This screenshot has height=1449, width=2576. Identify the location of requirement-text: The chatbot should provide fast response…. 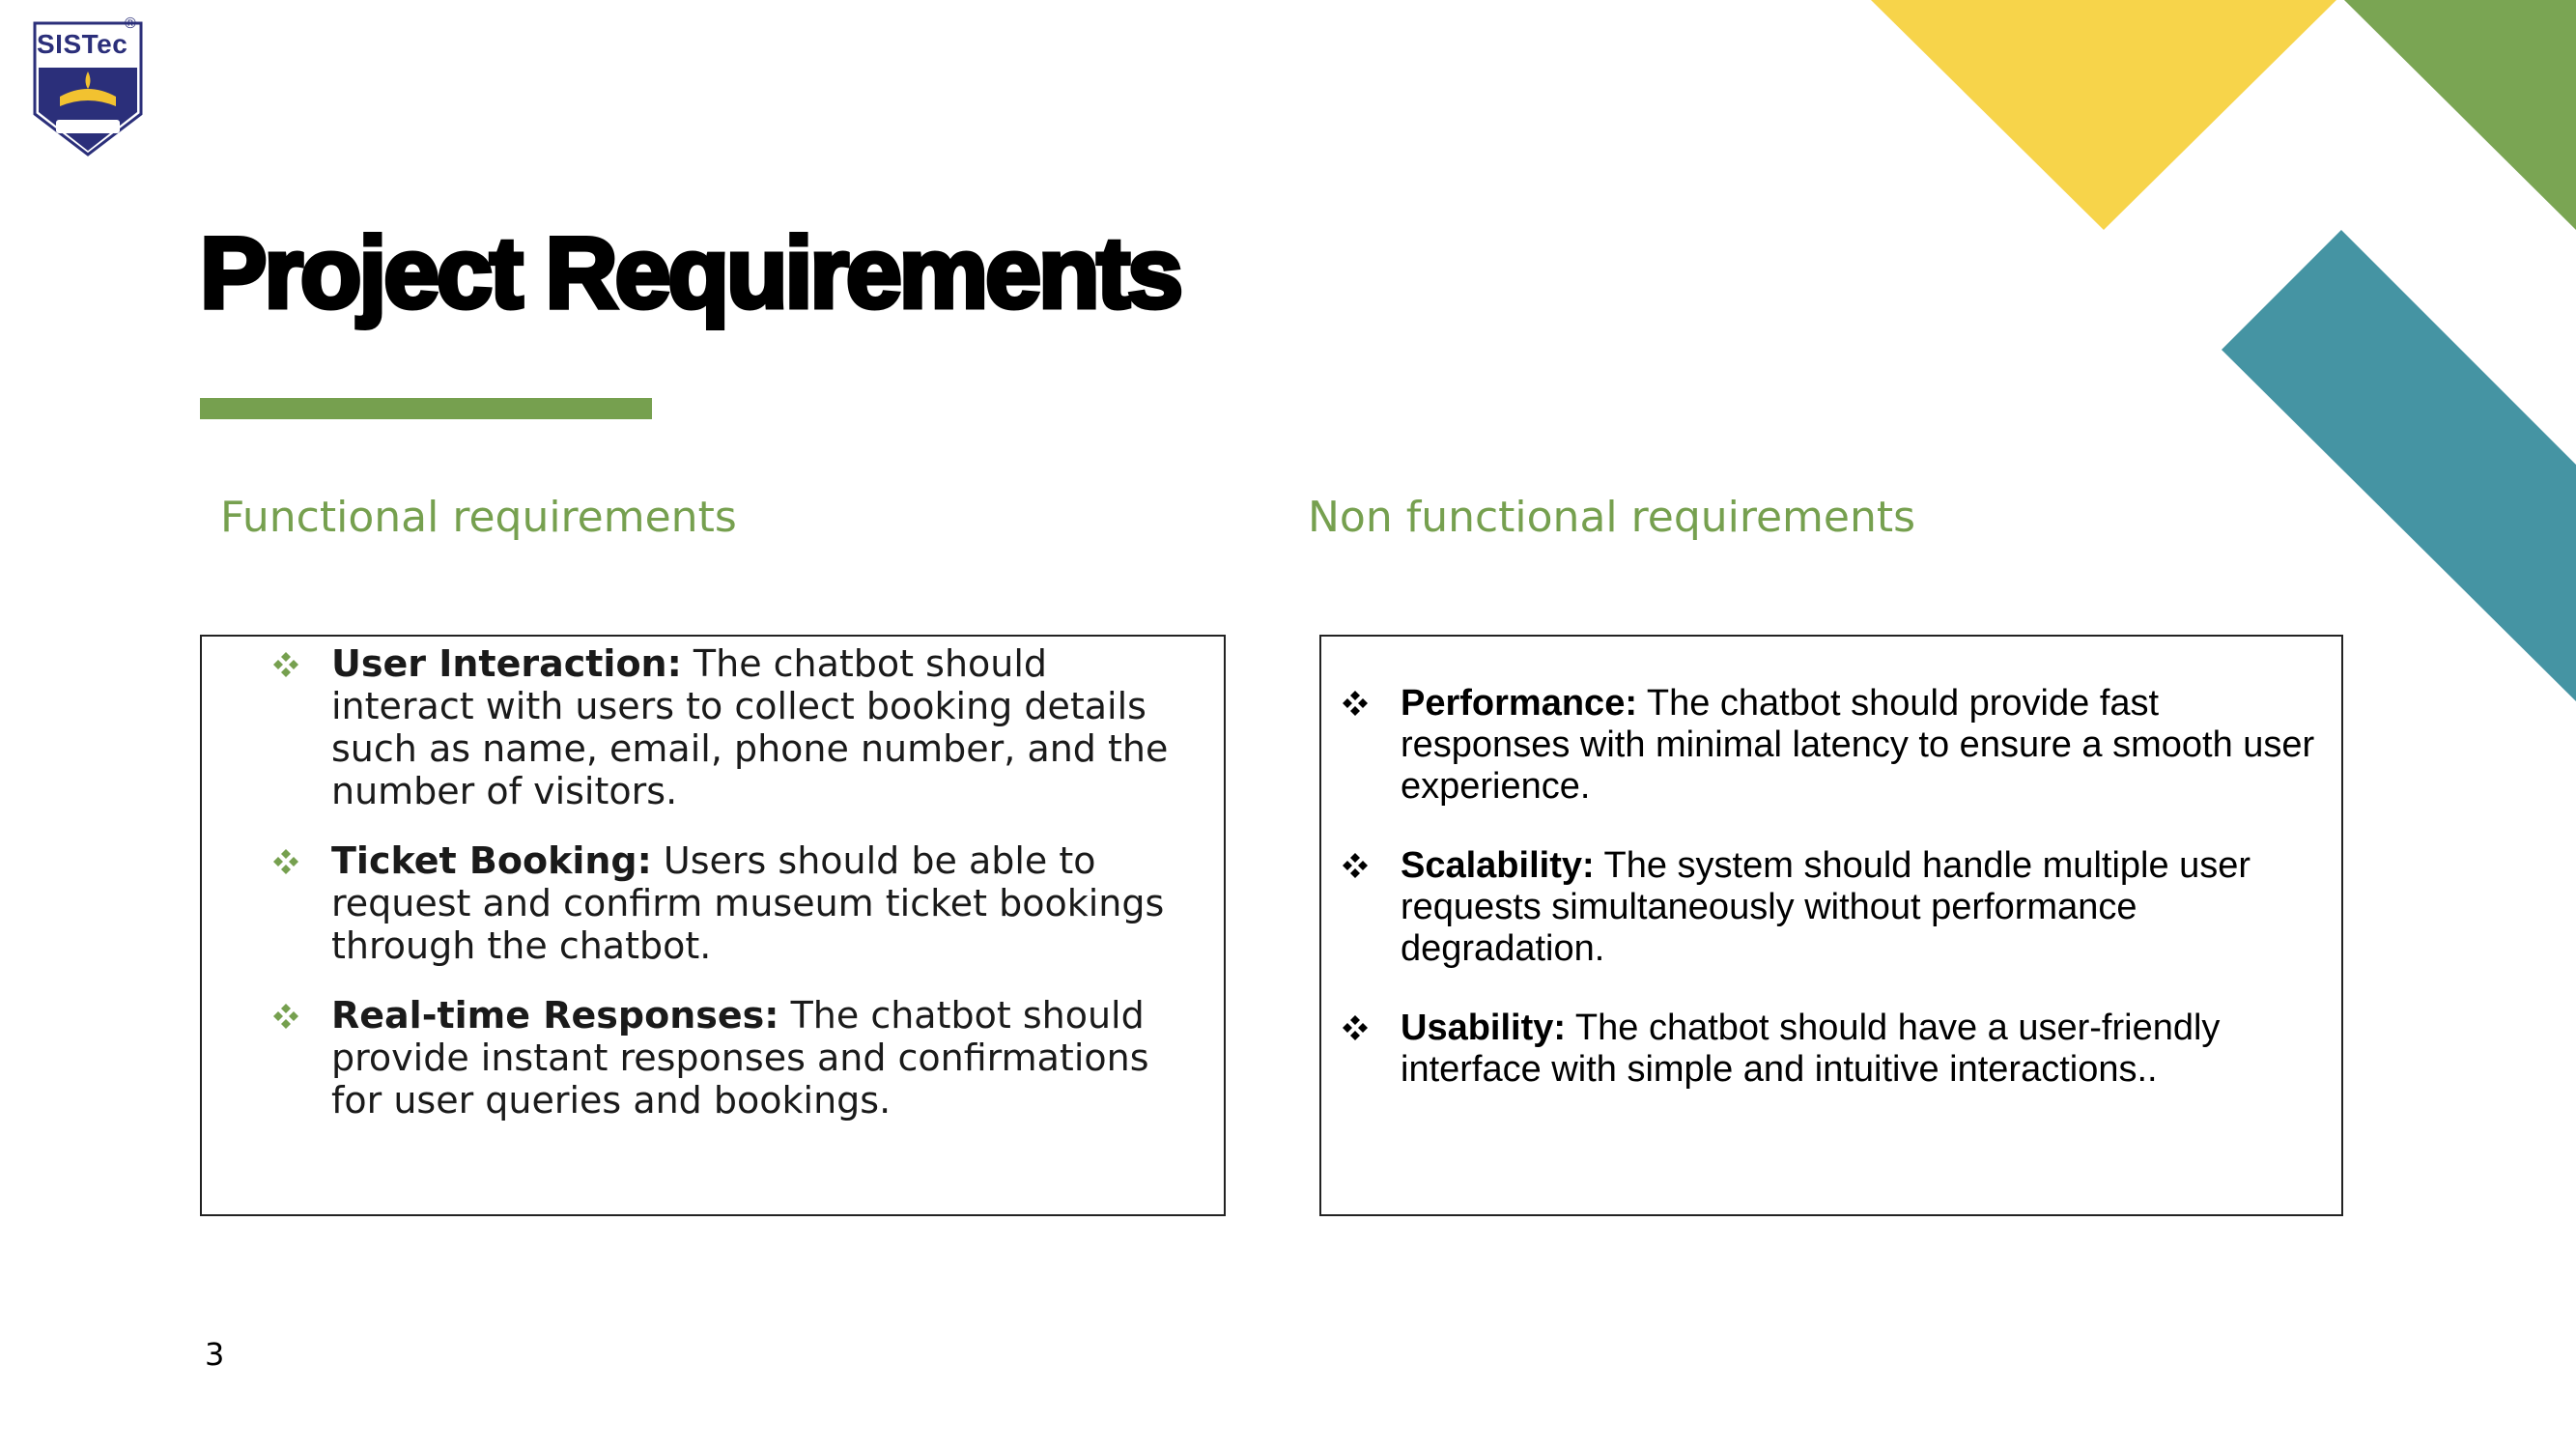
(1858, 745).